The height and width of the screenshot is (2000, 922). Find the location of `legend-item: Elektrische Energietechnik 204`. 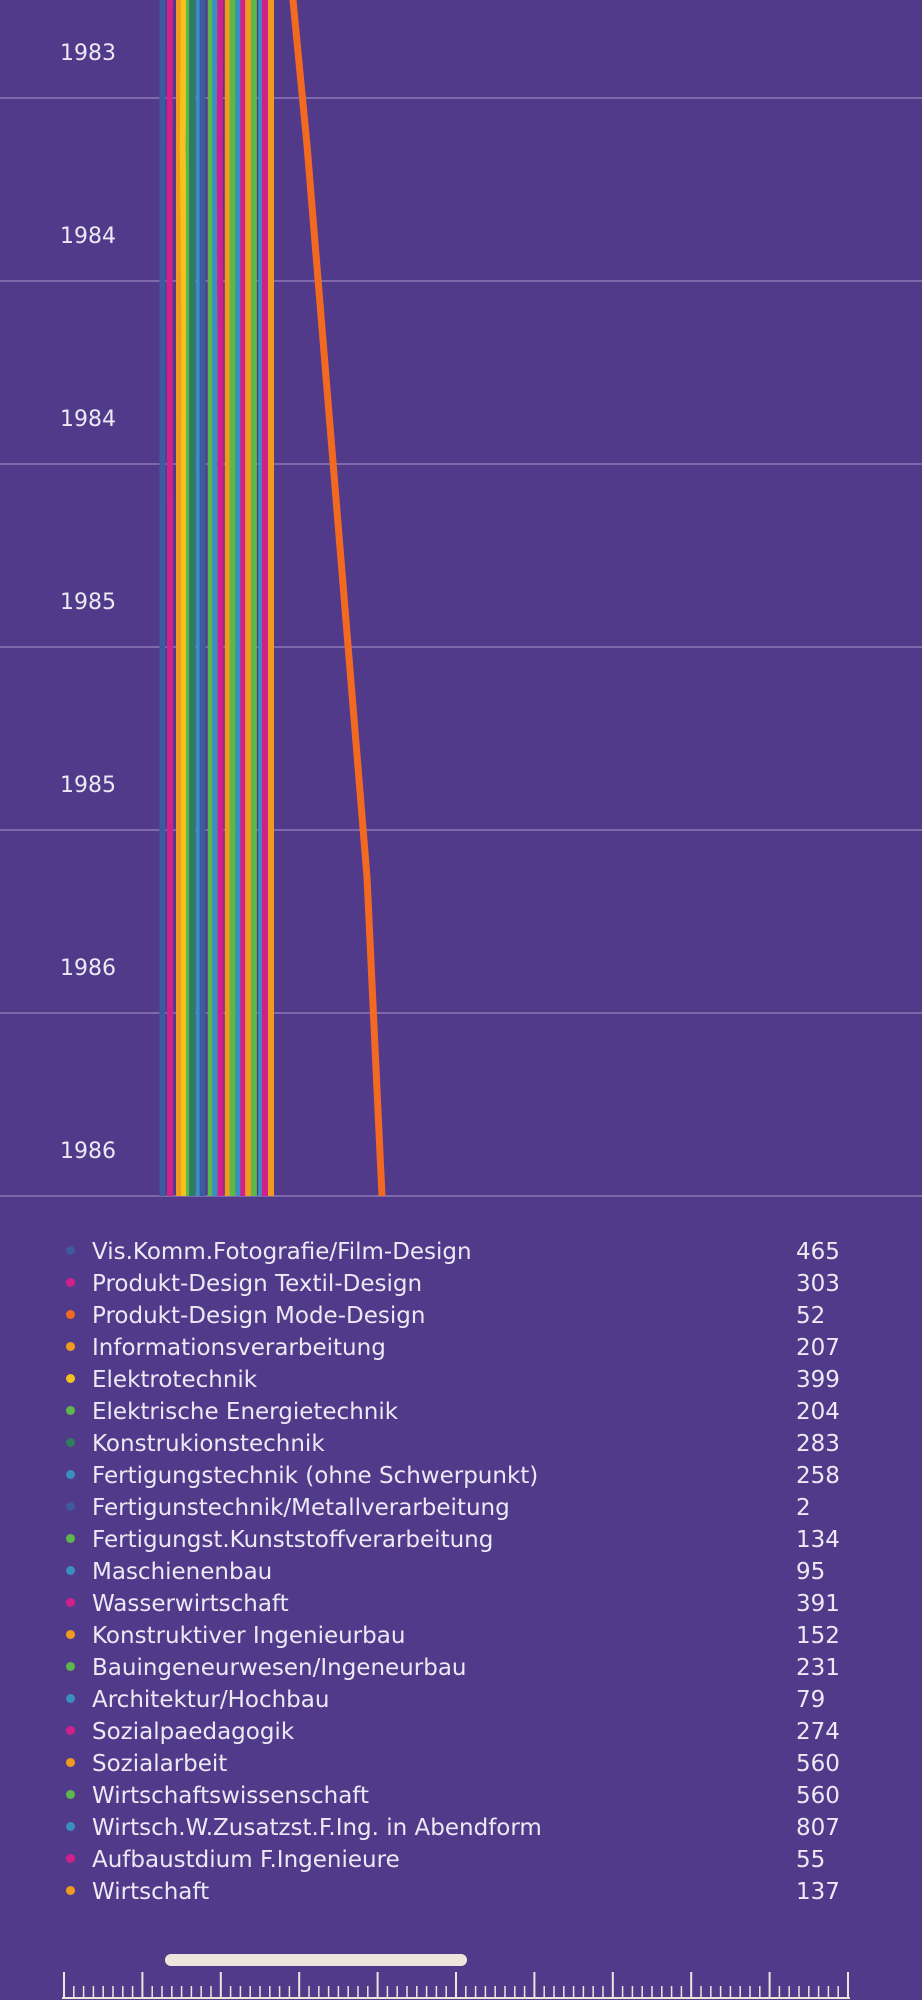

legend-item: Elektrische Energietechnik 204 is located at coordinates (461, 1412).